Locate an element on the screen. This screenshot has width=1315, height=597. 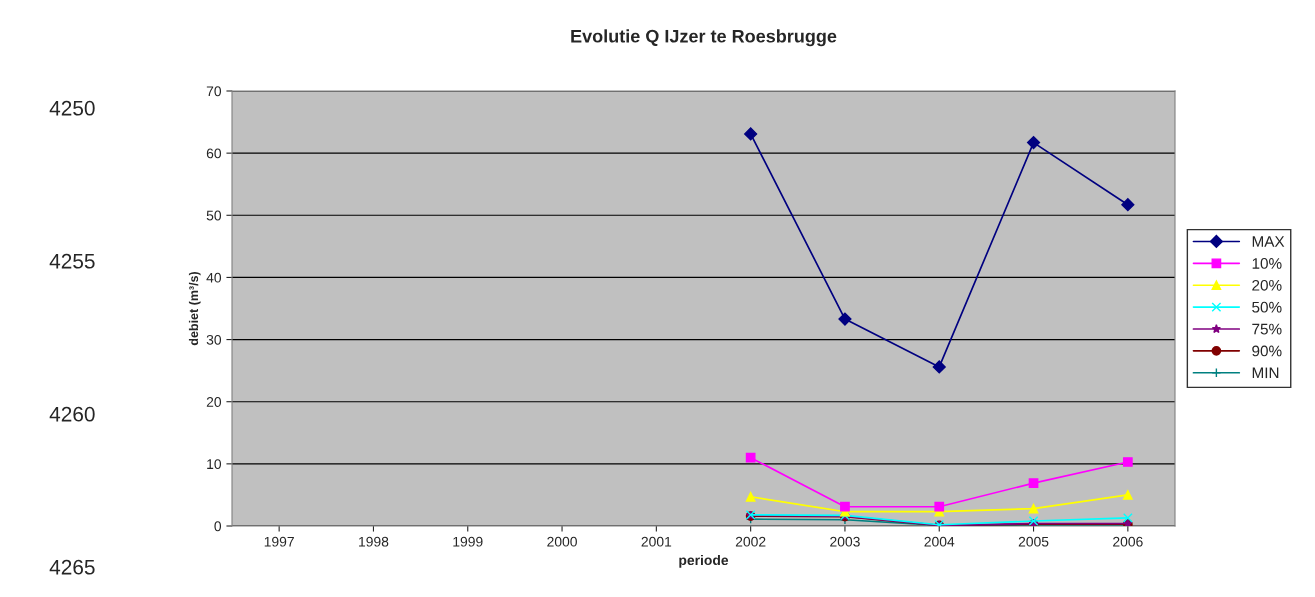
y-tick-label: 40 is located at coordinates (214, 277).